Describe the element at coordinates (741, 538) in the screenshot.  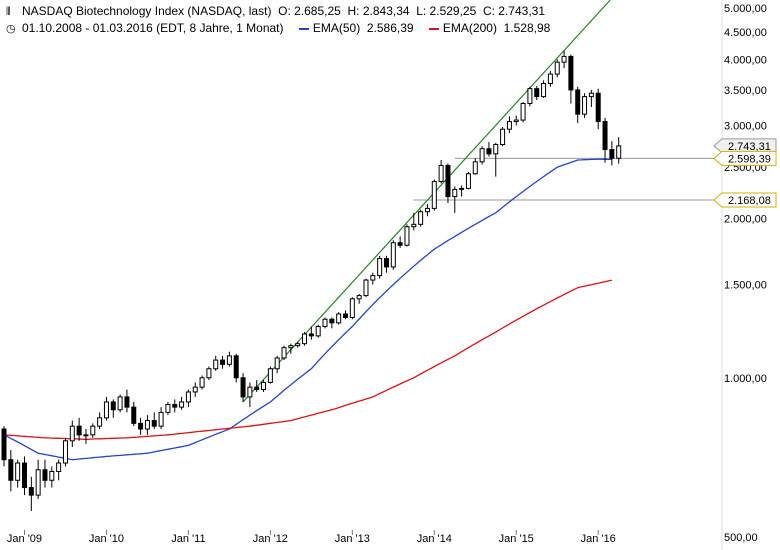
I see `y-tick-label: 500,00` at that location.